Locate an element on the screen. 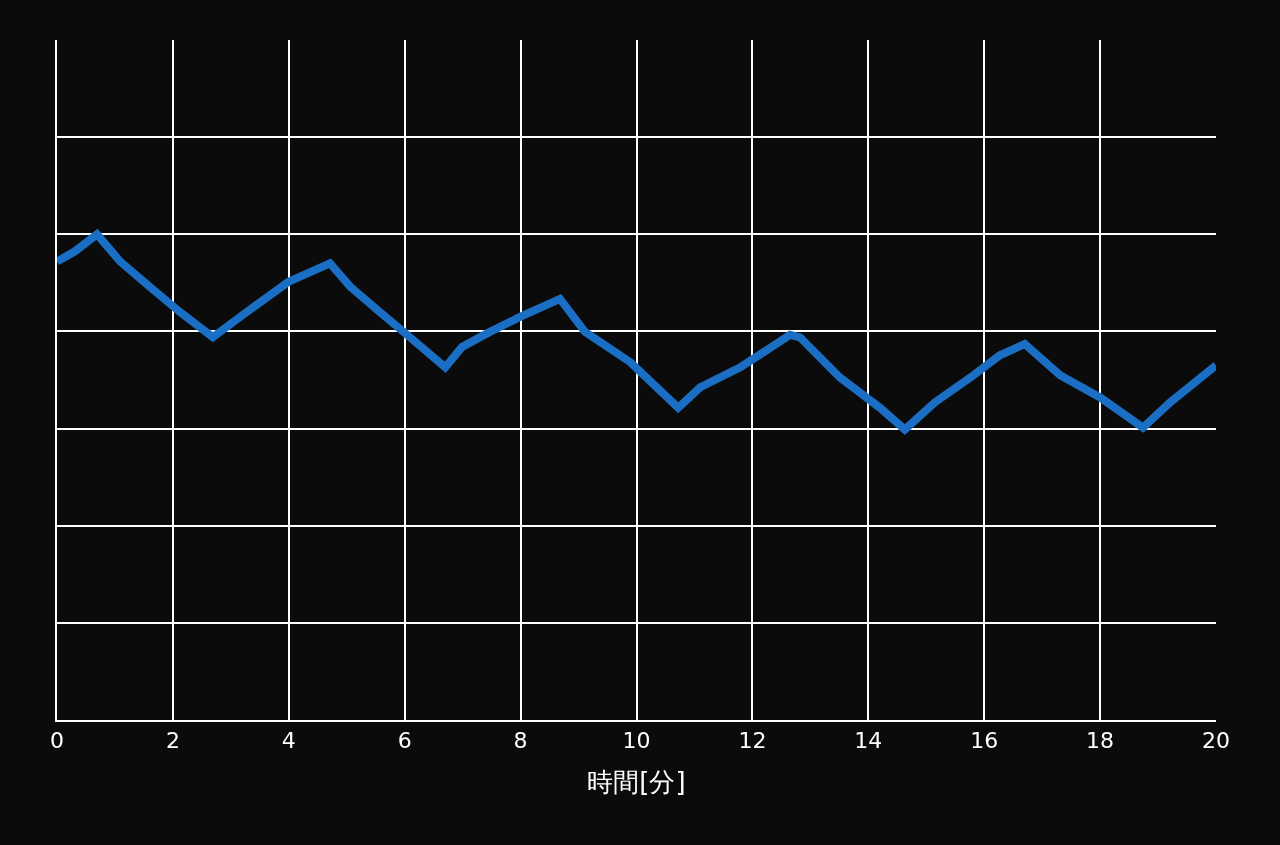 Image resolution: width=1280 pixels, height=845 pixels. x-tick-label: 10 is located at coordinates (636, 741).